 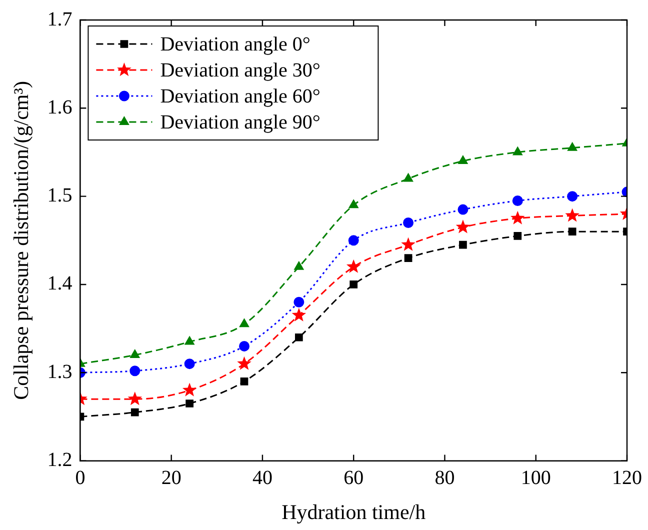 I want to click on x-tick-label: 0, so click(x=80, y=478).